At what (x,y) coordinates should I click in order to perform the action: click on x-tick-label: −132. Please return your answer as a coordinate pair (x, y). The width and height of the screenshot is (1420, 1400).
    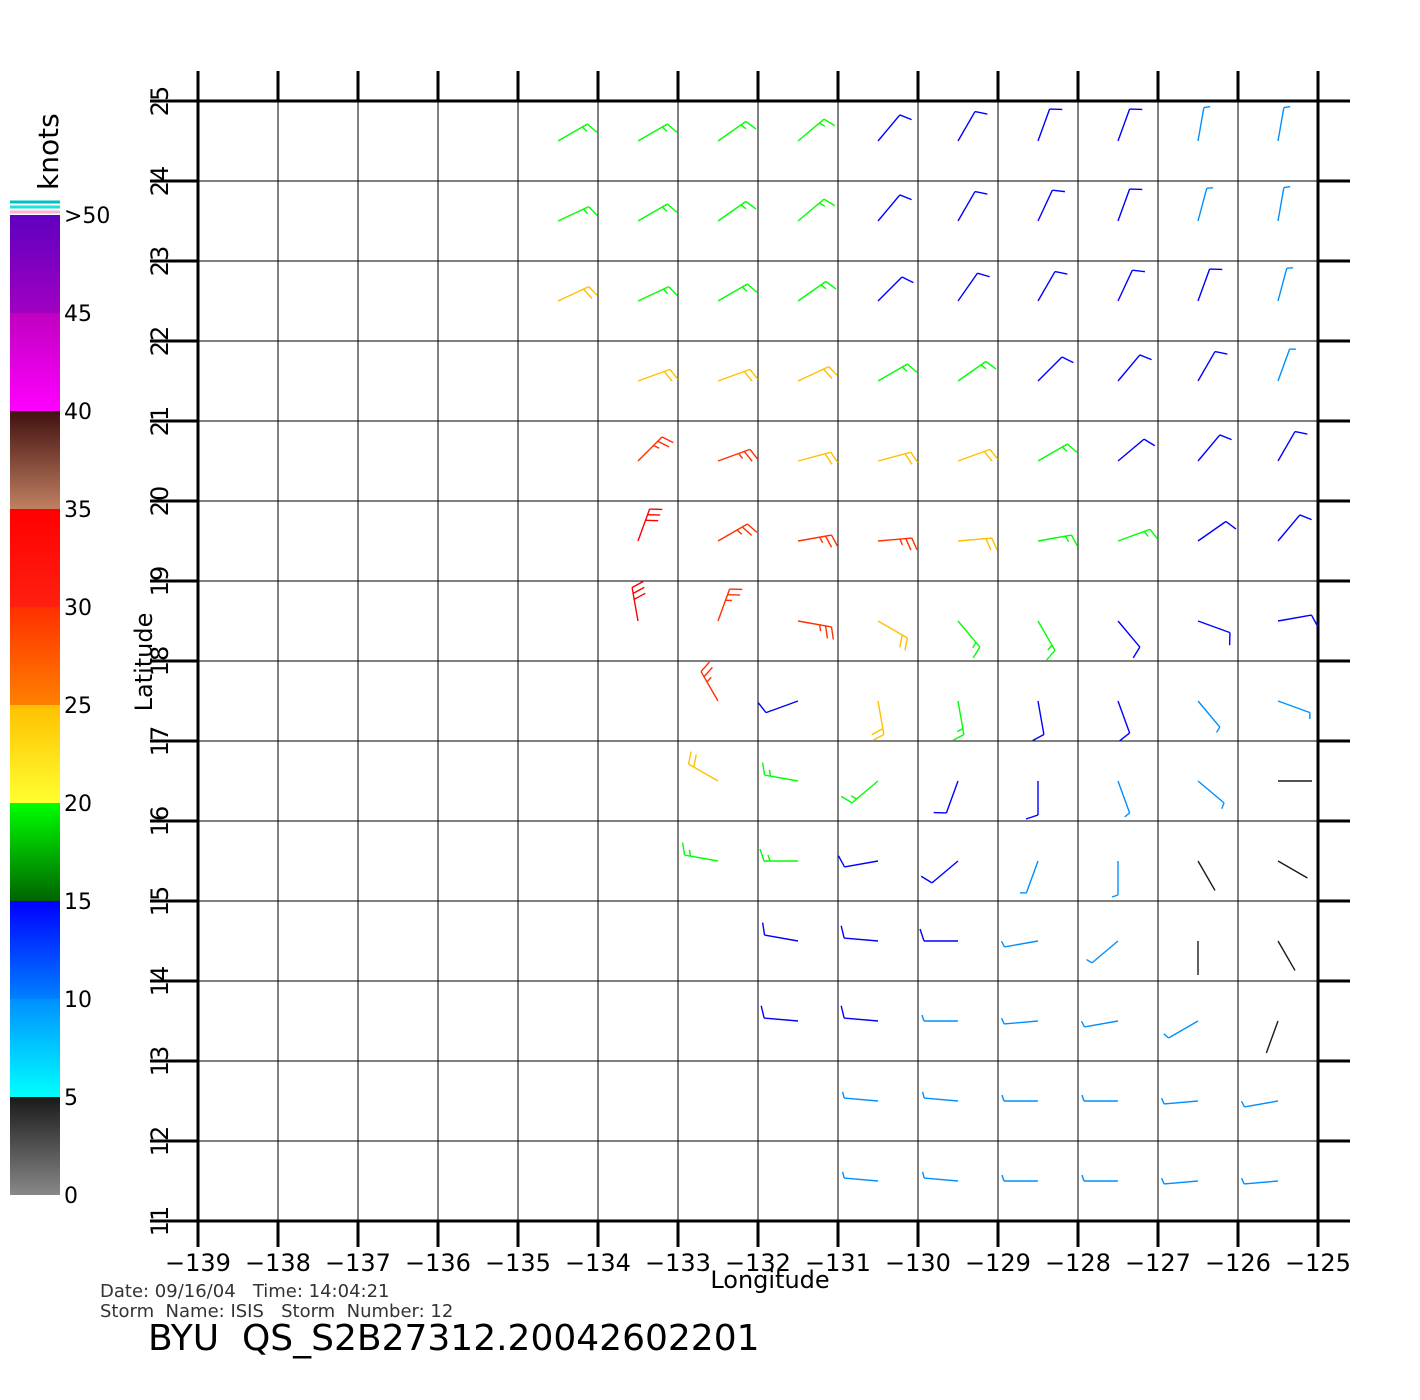
    Looking at the image, I should click on (758, 1263).